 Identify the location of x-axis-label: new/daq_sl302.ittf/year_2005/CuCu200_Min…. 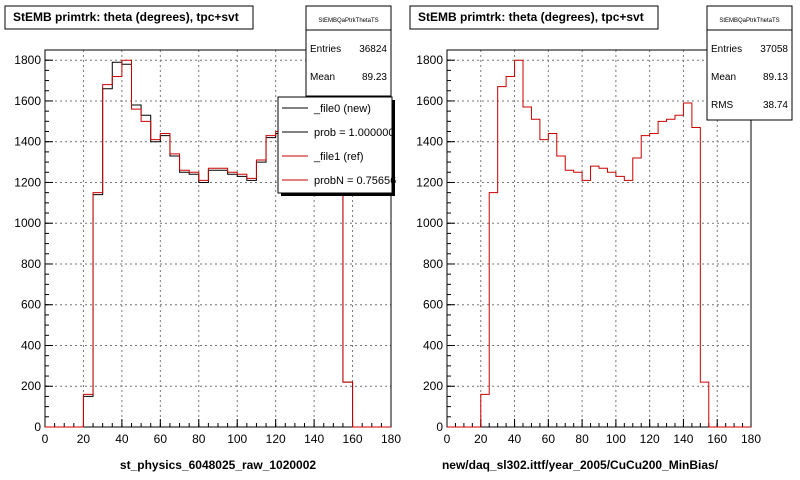
(580, 465).